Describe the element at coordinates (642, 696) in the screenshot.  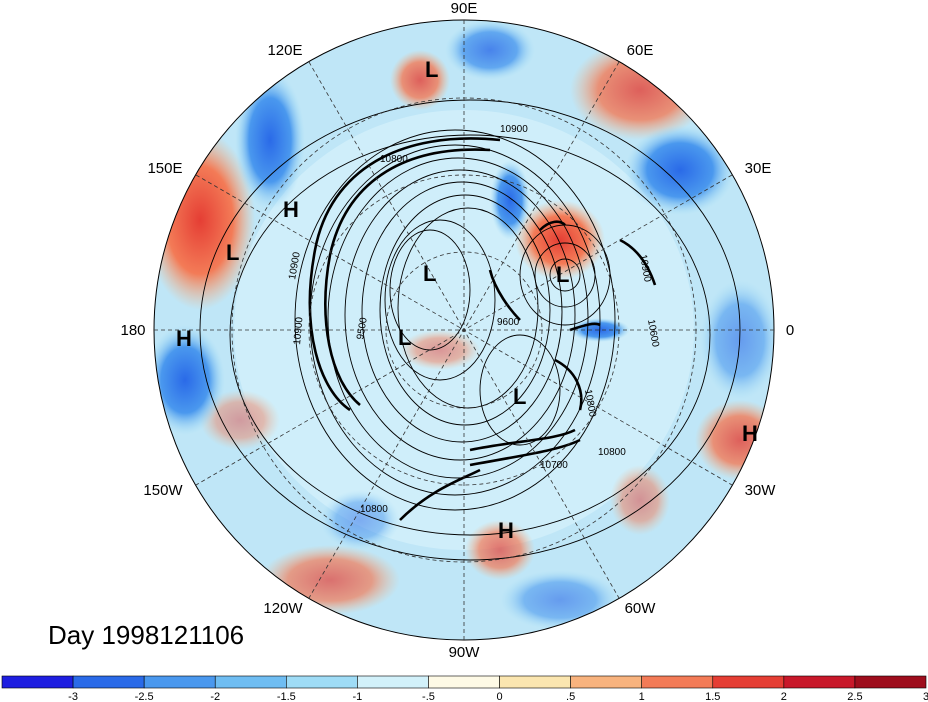
I see `colorbar-tick-label: 1` at that location.